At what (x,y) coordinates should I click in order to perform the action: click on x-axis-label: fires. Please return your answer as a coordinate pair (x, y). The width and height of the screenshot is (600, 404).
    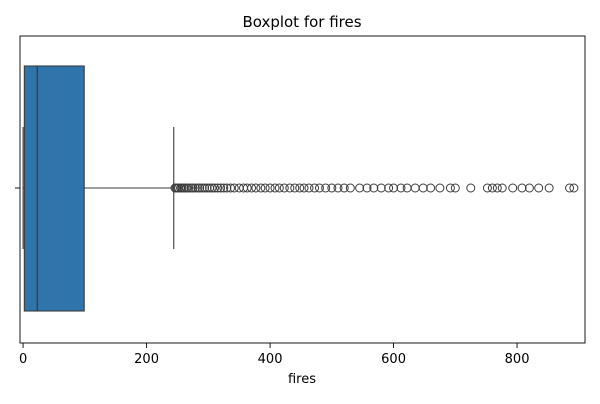
    Looking at the image, I should click on (302, 379).